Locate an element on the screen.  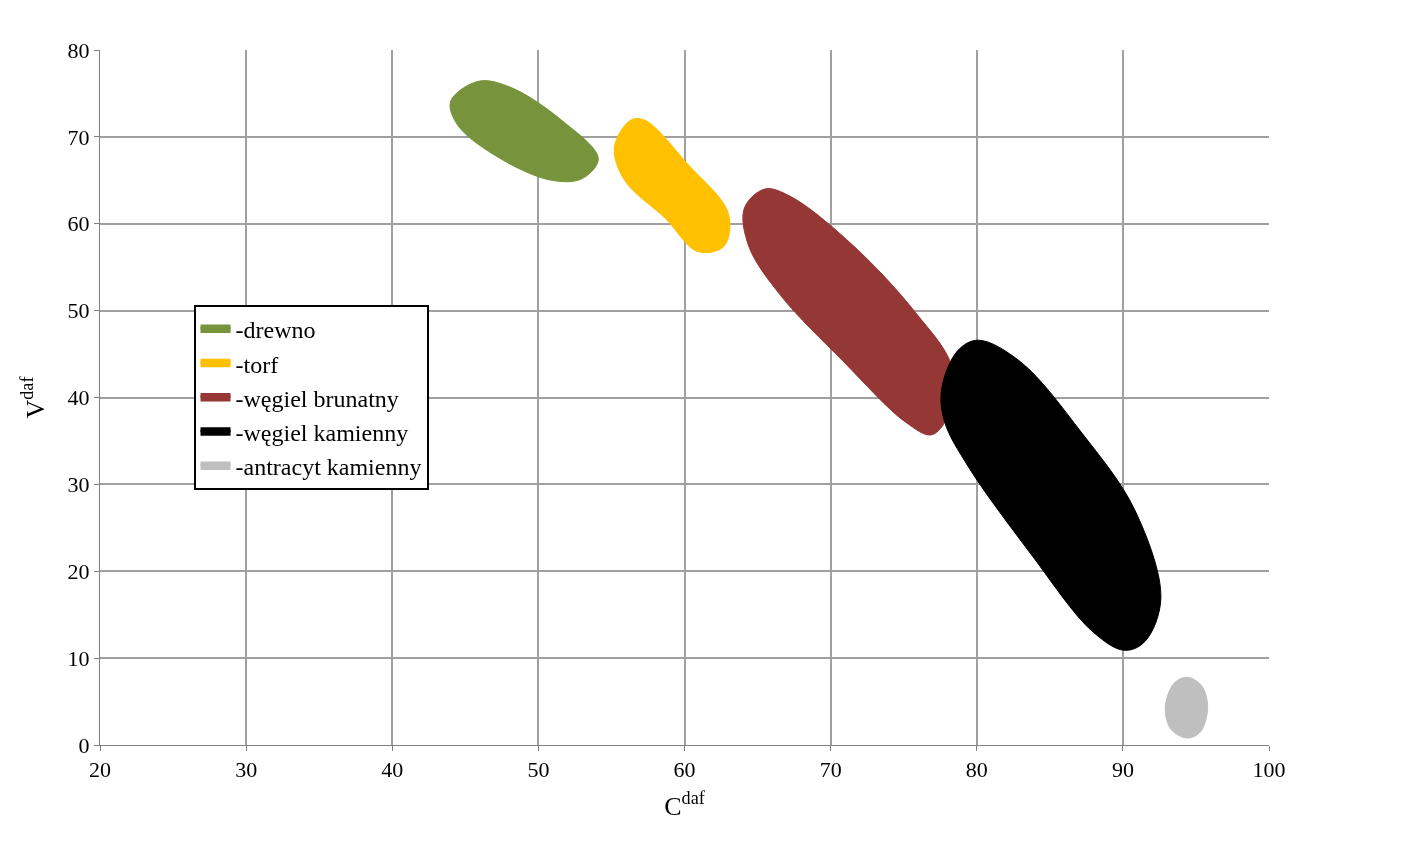
legend-label: -antracyt kamienny is located at coordinates (328, 467).